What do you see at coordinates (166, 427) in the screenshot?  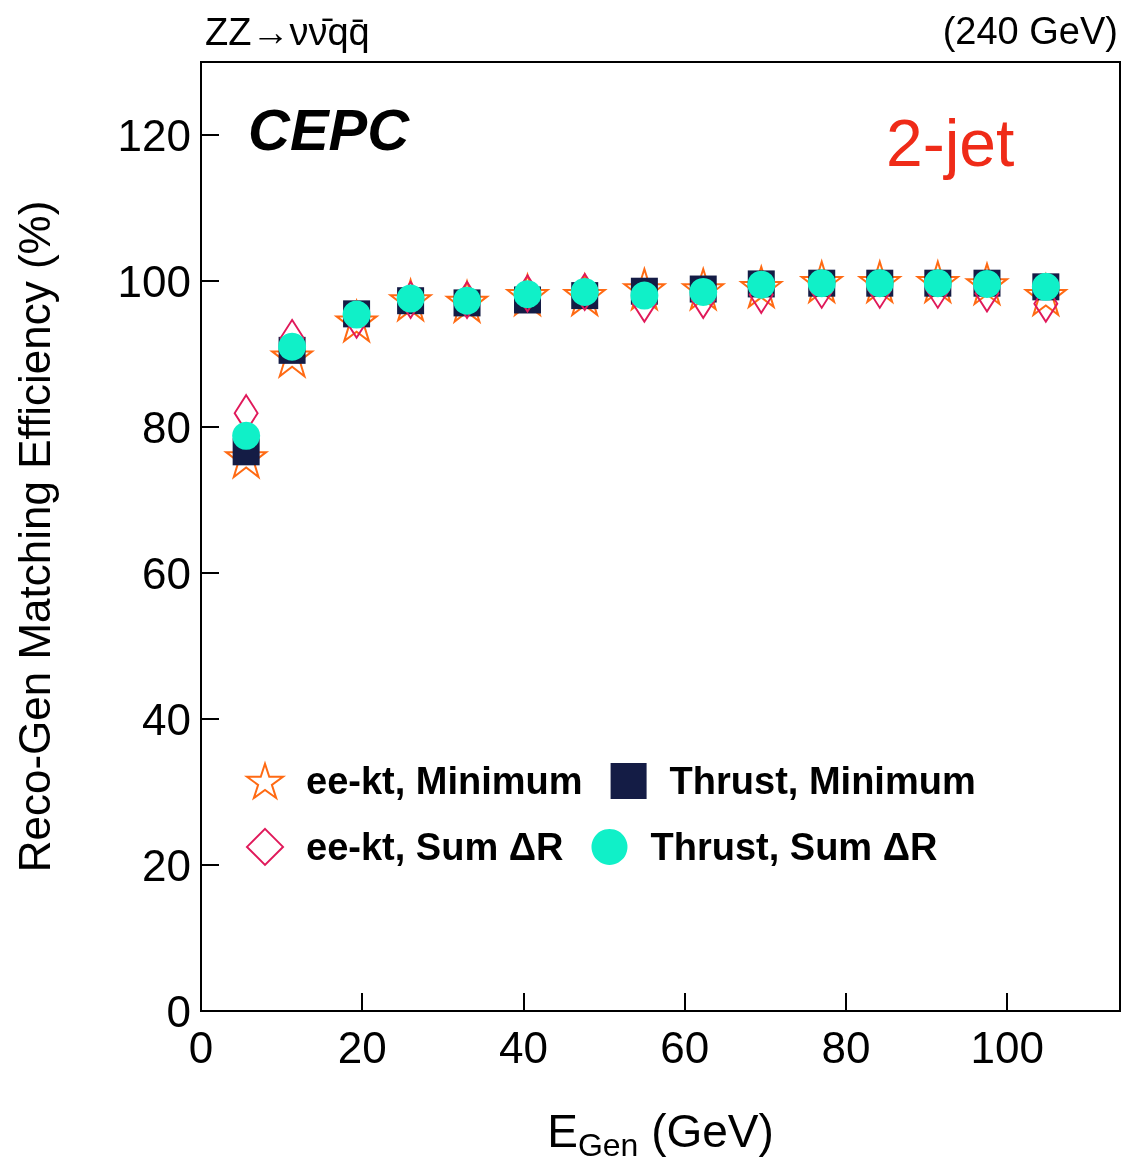 I see `y-tick-label: 80` at bounding box center [166, 427].